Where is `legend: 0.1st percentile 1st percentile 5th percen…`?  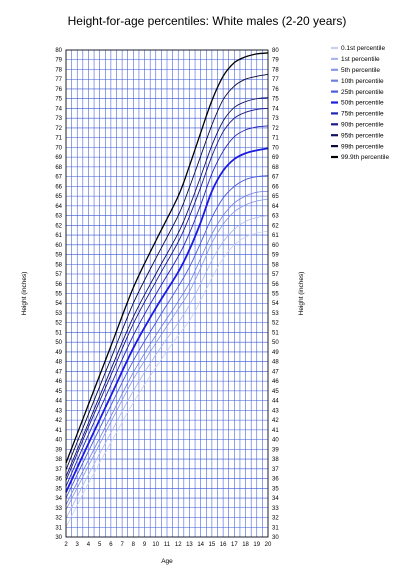 legend: 0.1st percentile 1st percentile 5th percen… is located at coordinates (360, 103).